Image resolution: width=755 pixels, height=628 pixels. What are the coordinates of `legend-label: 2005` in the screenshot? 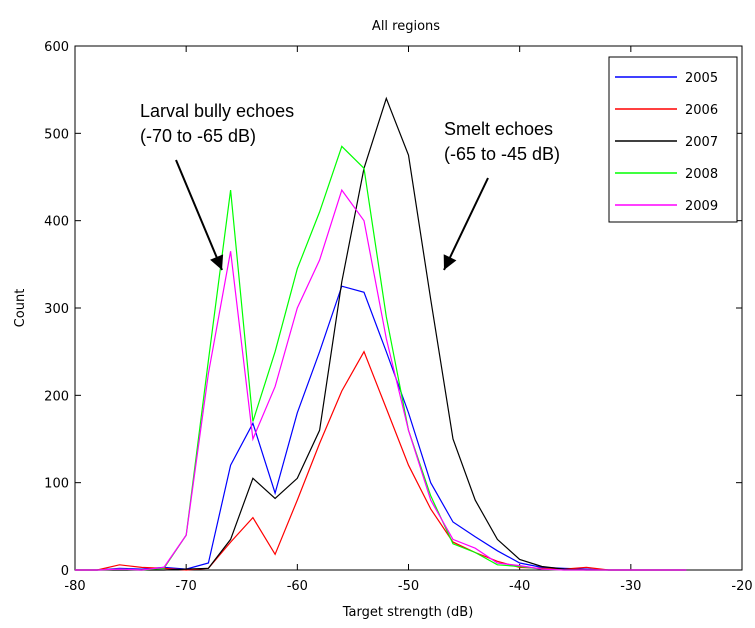 It's located at (701, 78).